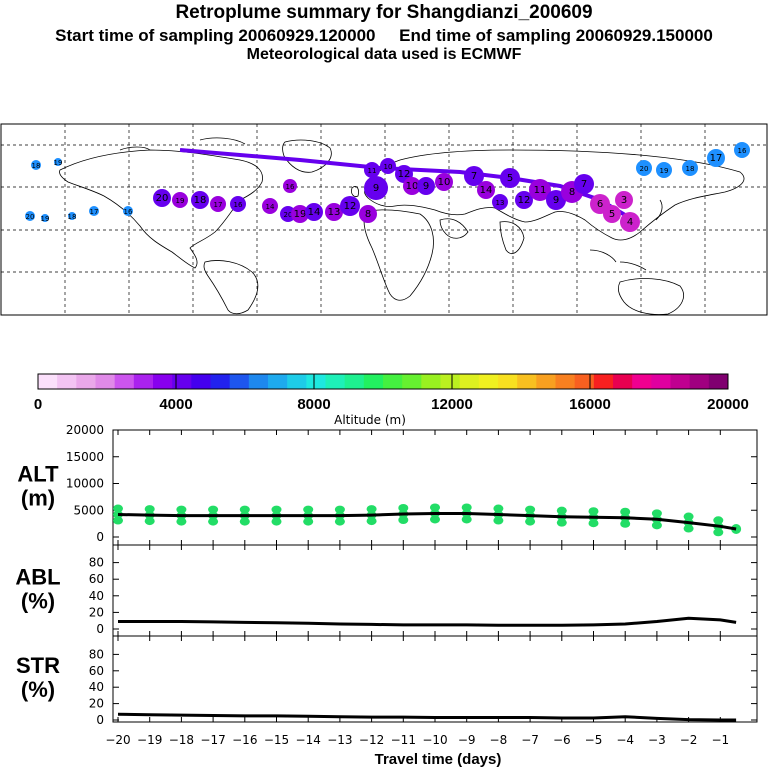 The image size is (768, 768). I want to click on plume-marker-label: 3, so click(624, 200).